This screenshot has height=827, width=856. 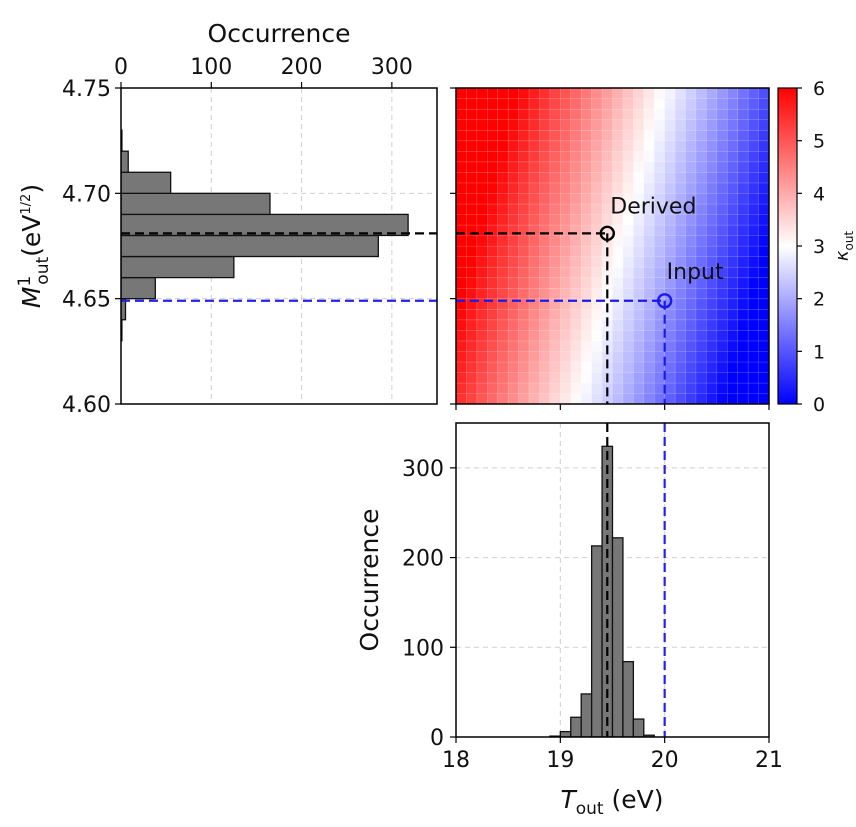 What do you see at coordinates (86, 405) in the screenshot?
I see `left-hist-y-tick-label: 4.60` at bounding box center [86, 405].